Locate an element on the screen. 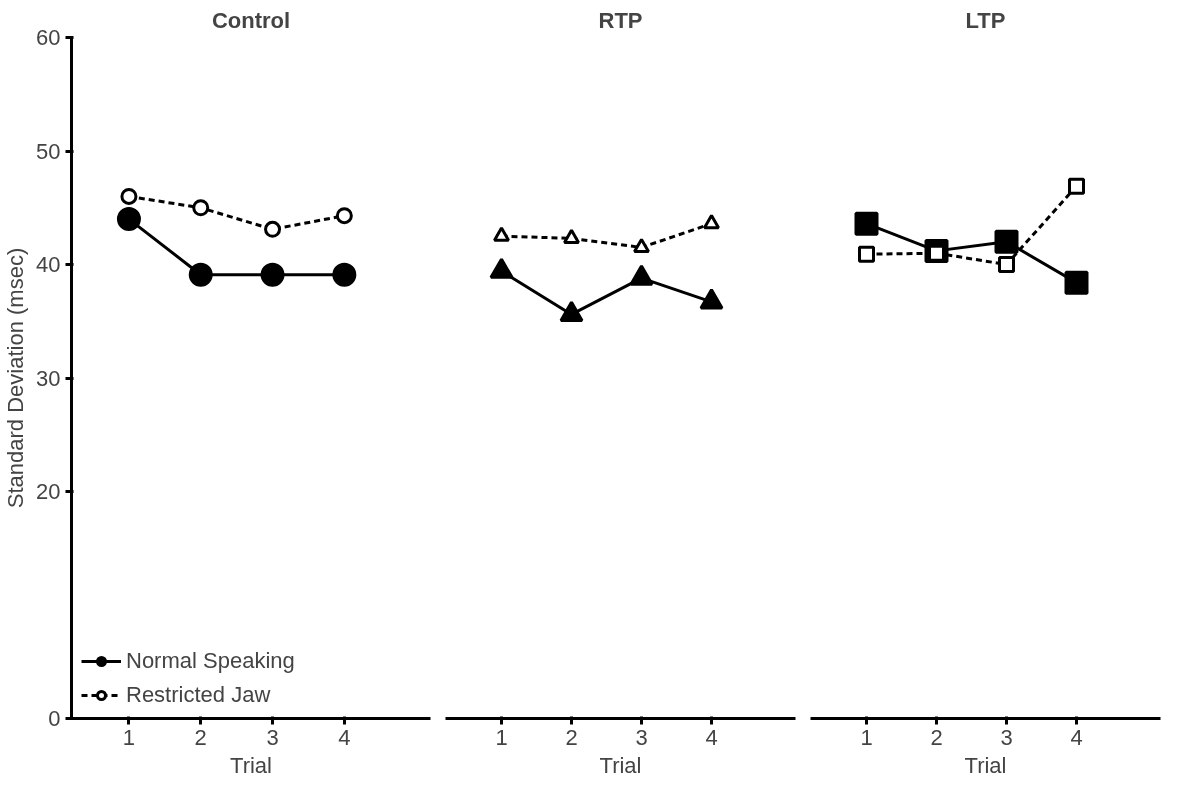  y-tick-label: 50 is located at coordinates (48, 151).